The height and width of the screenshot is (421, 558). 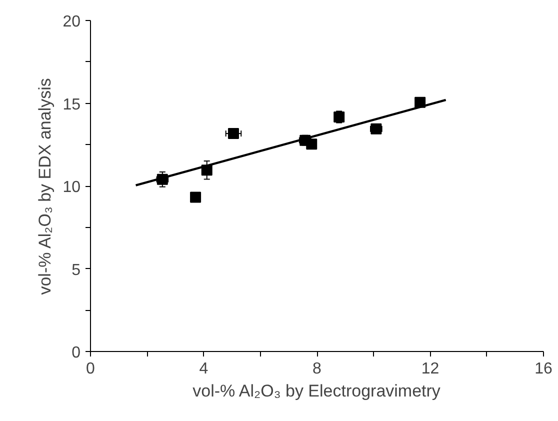 What do you see at coordinates (76, 270) in the screenshot?
I see `y-tick-label: 5` at bounding box center [76, 270].